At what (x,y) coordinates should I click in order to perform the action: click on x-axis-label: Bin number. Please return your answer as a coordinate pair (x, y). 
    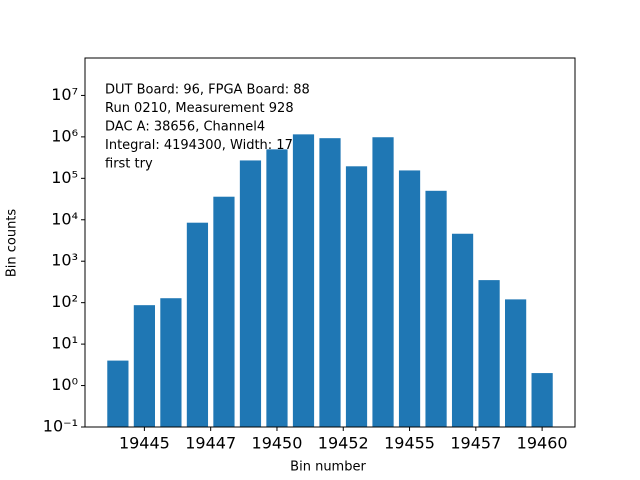
    Looking at the image, I should click on (328, 467).